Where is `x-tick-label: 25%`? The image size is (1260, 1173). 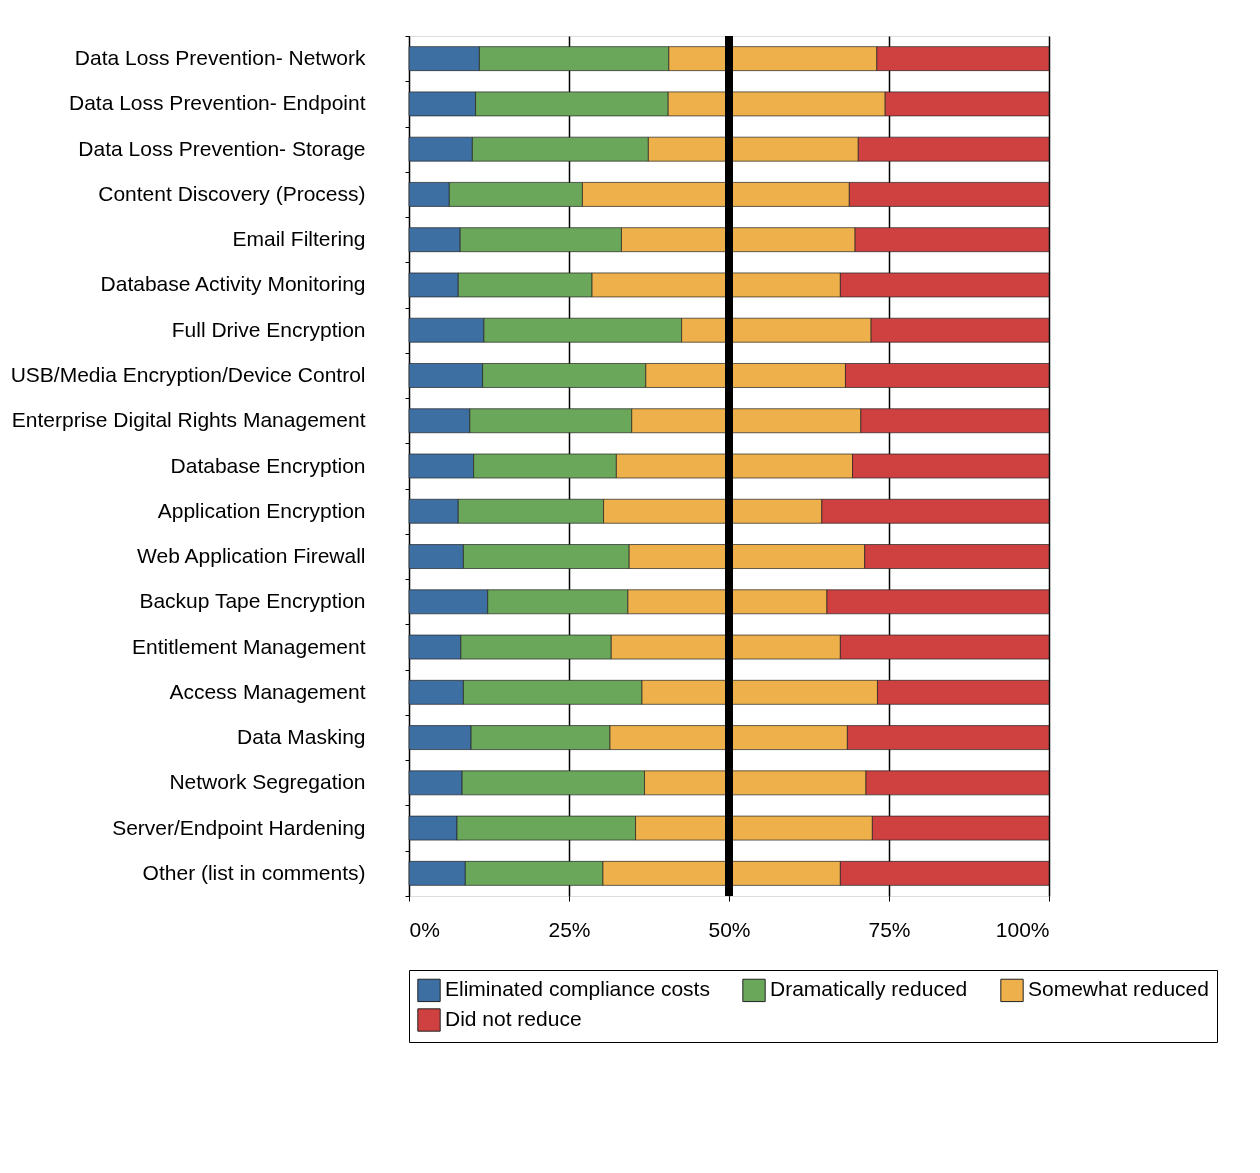 x-tick-label: 25% is located at coordinates (569, 929).